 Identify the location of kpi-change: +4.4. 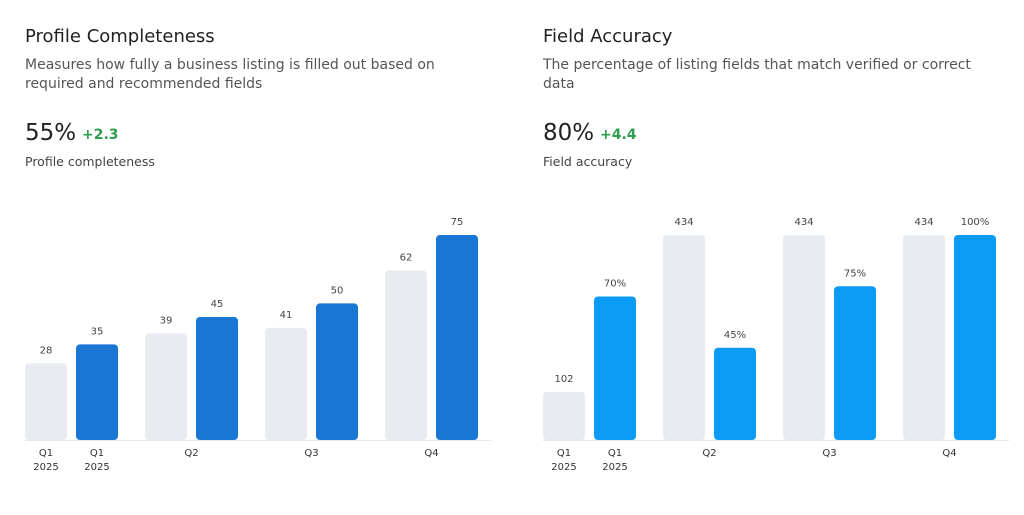
(618, 135).